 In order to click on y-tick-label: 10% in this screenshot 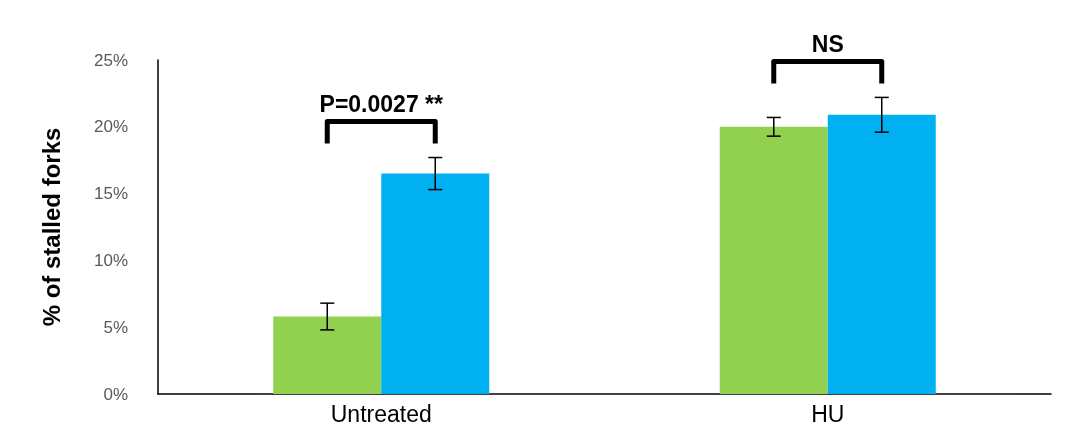, I will do `click(110, 260)`.